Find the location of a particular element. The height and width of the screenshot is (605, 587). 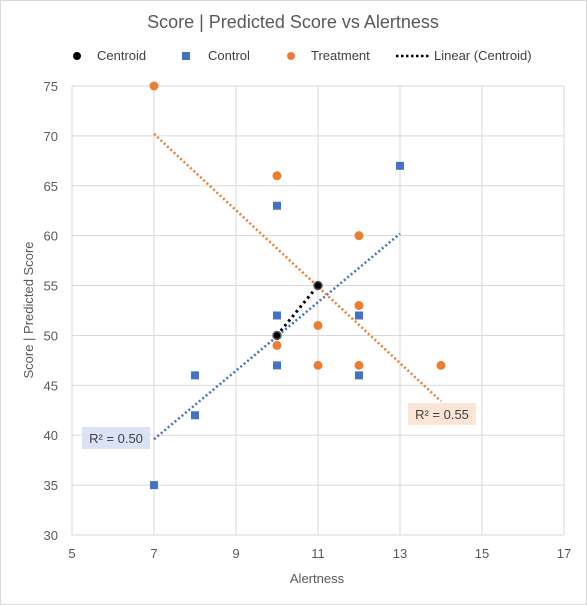

x-tick-label: 17 is located at coordinates (564, 553).